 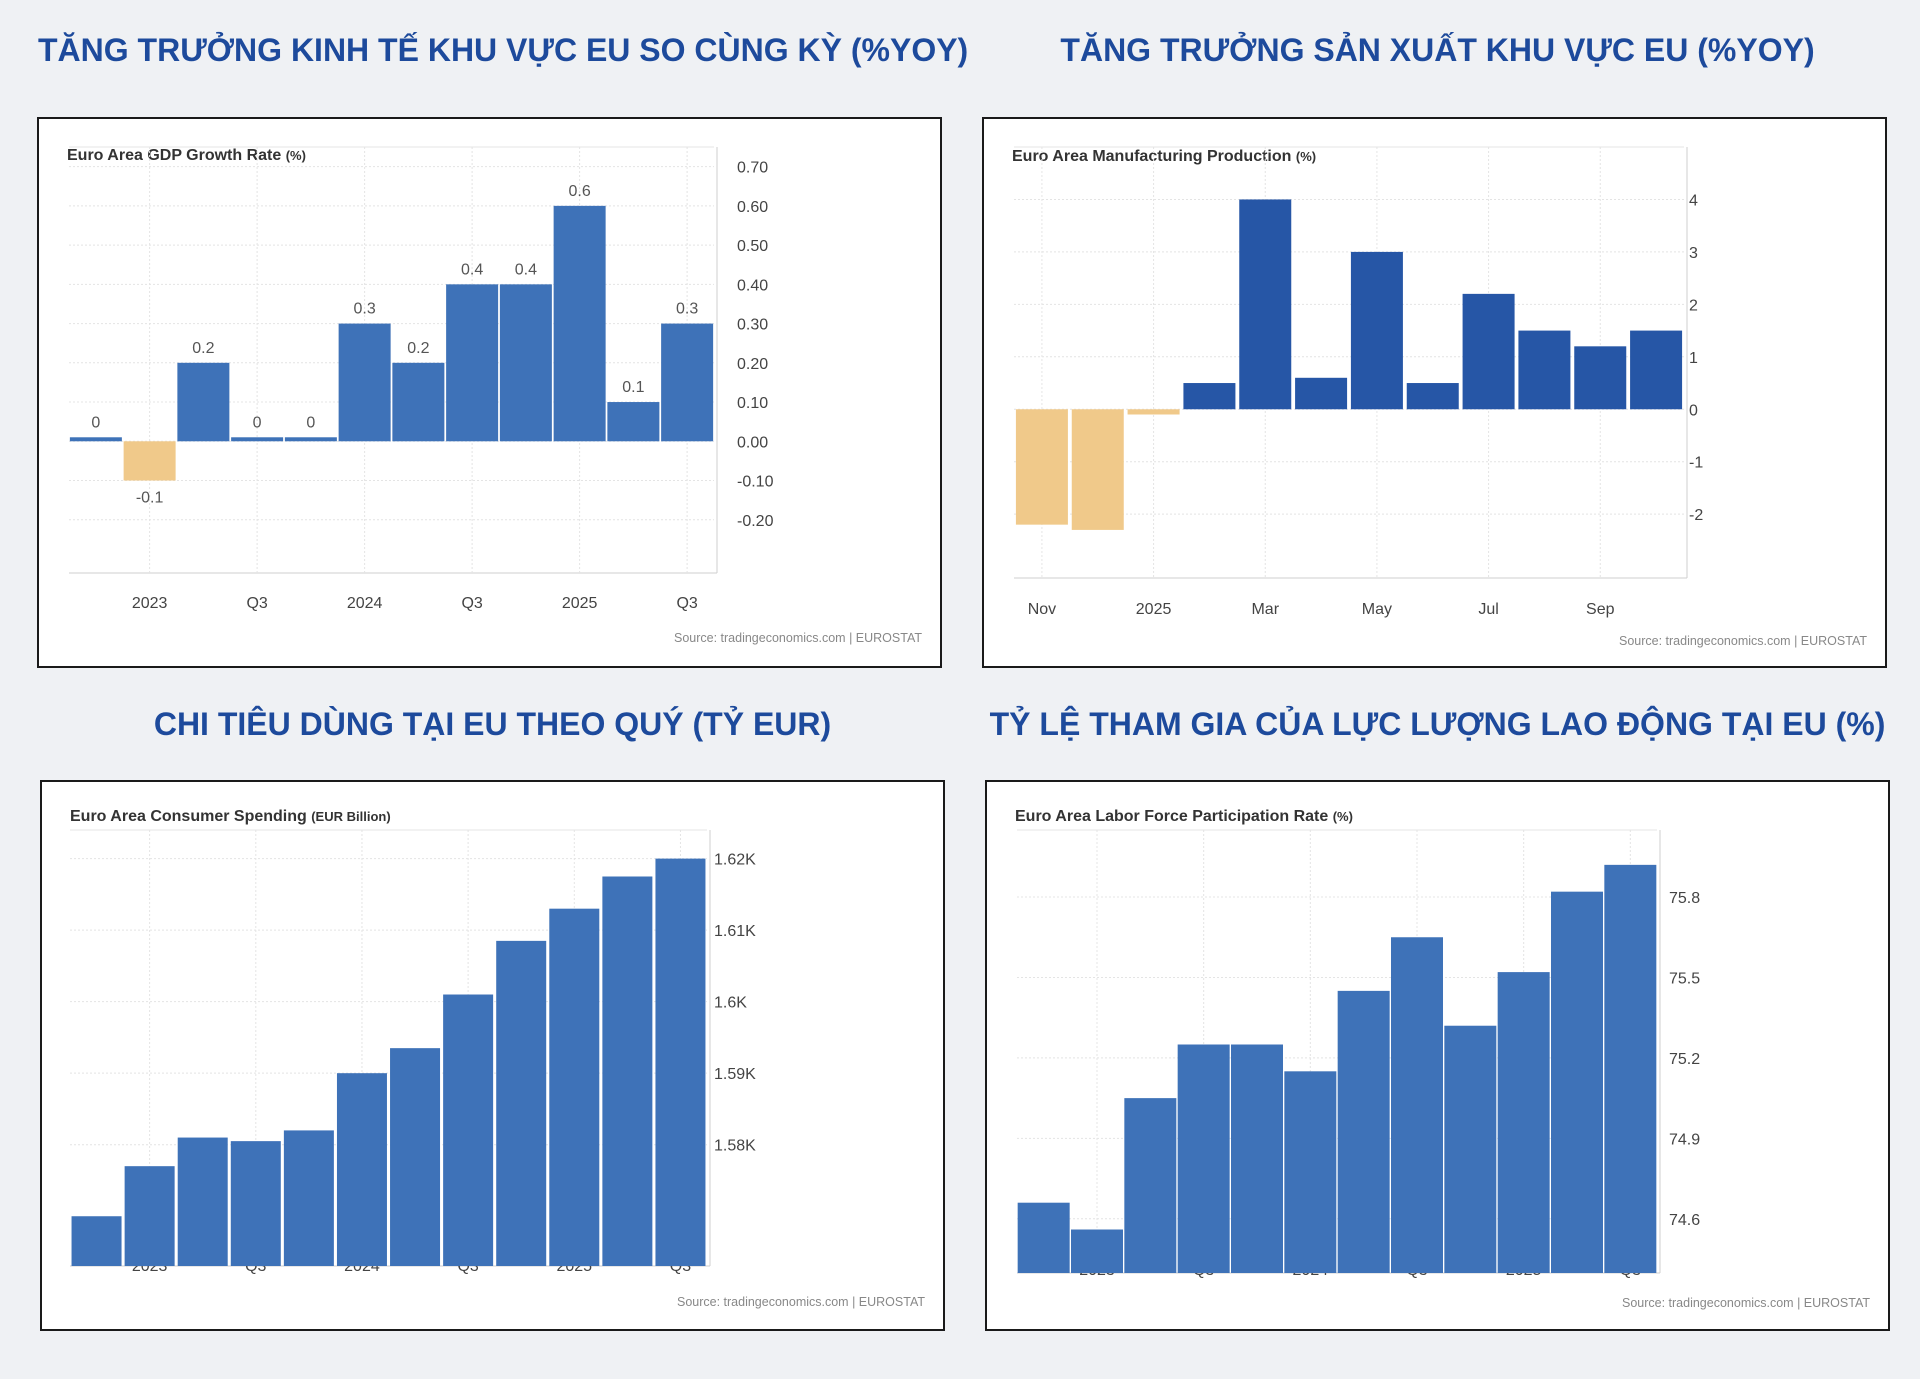 What do you see at coordinates (735, 1074) in the screenshot?
I see `y-tick-label: 1.59K` at bounding box center [735, 1074].